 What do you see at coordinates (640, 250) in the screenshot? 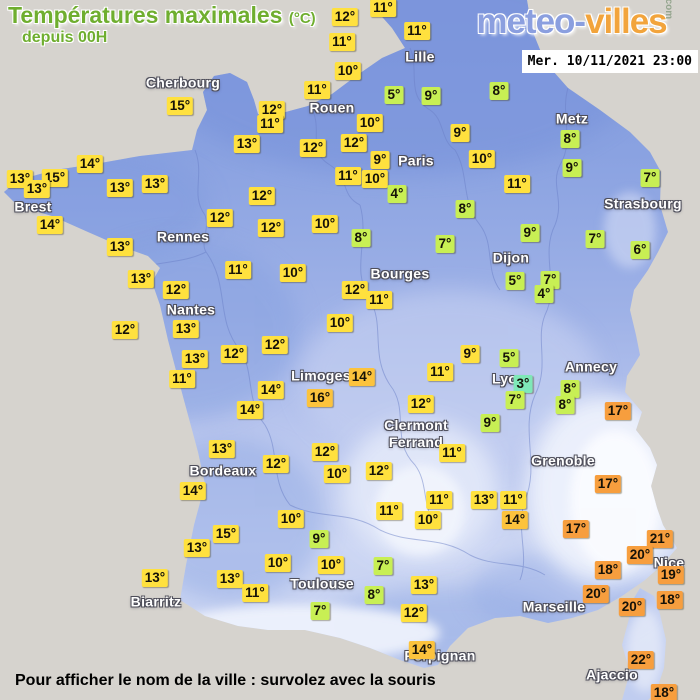
I see `temp-badge: 6°` at bounding box center [640, 250].